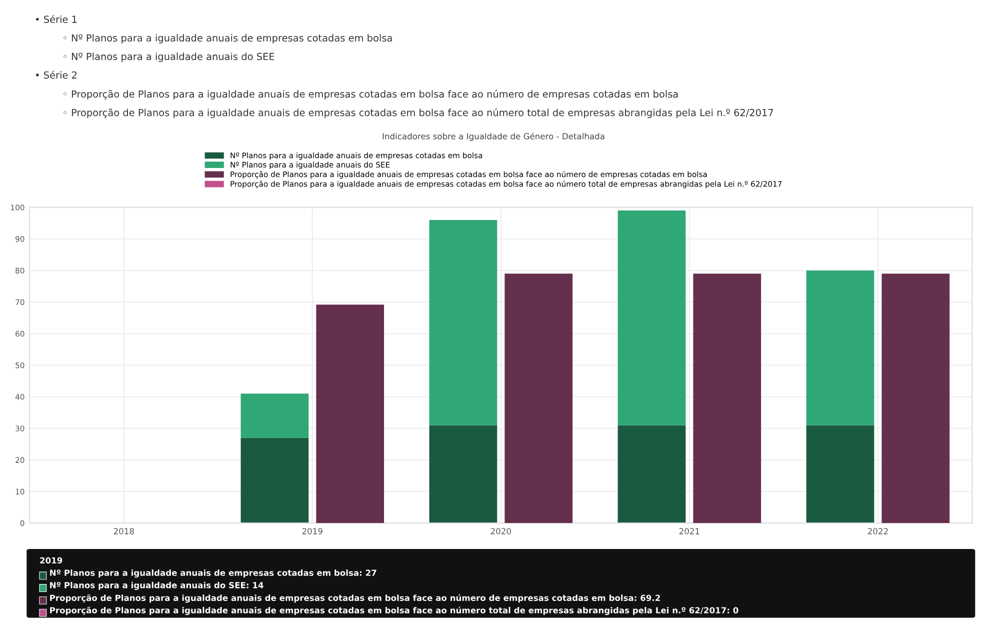 This screenshot has height=619, width=987. What do you see at coordinates (312, 531) in the screenshot?
I see `x-tick-label: 2019` at bounding box center [312, 531].